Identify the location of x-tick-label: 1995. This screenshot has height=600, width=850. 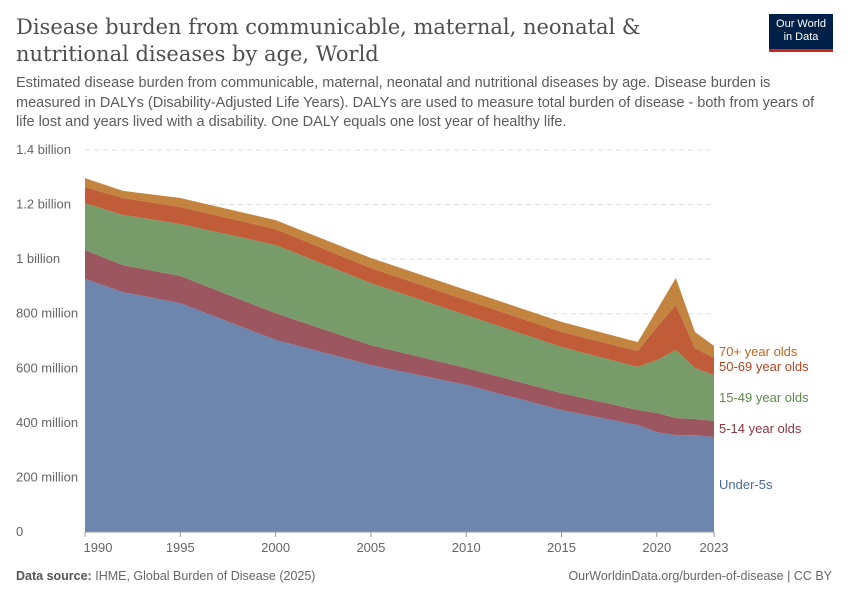
(180, 547).